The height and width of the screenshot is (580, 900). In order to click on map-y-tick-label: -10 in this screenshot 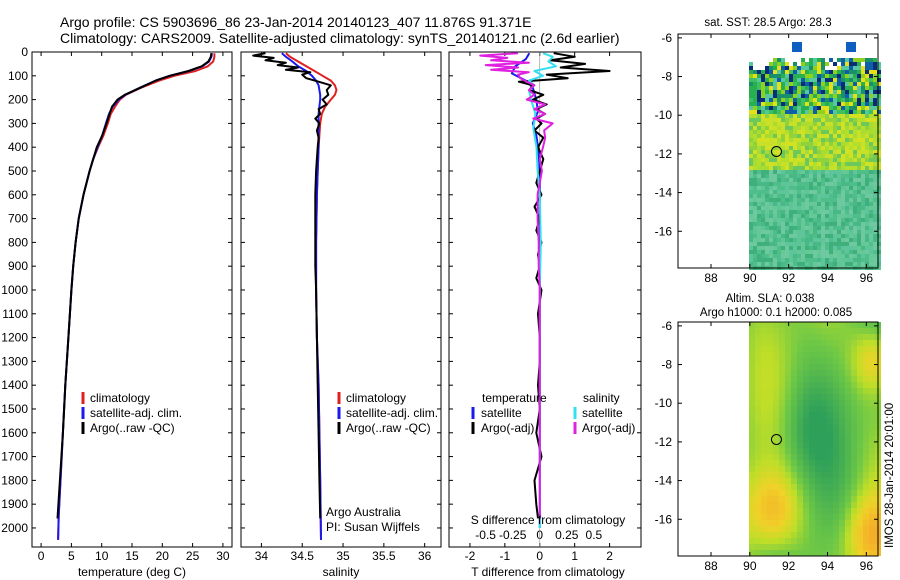, I will do `click(664, 115)`.